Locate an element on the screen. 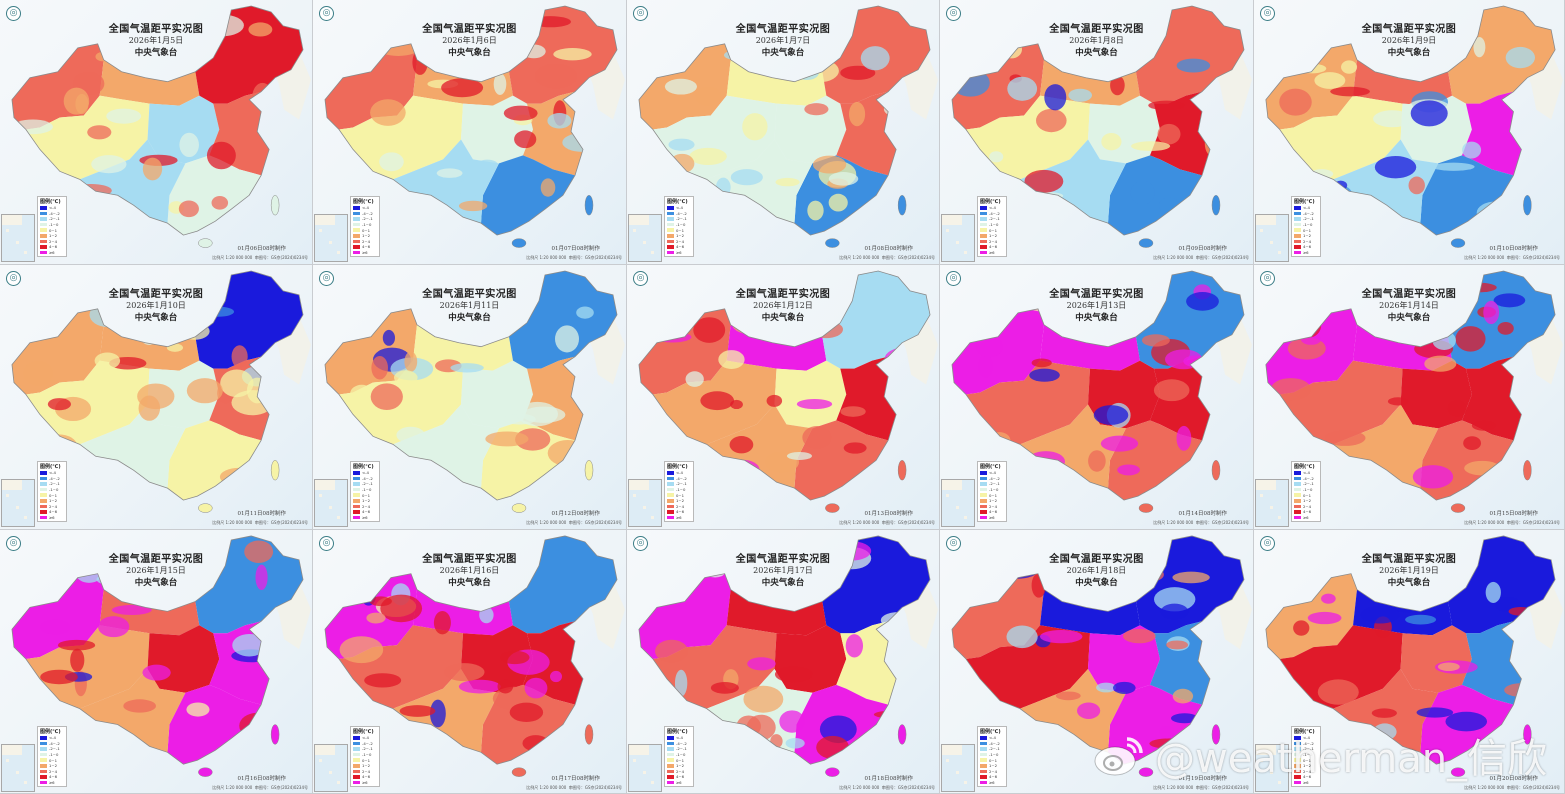 This screenshot has width=1565, height=794. production-time: 01月20日08时制作 is located at coordinates (1514, 779).